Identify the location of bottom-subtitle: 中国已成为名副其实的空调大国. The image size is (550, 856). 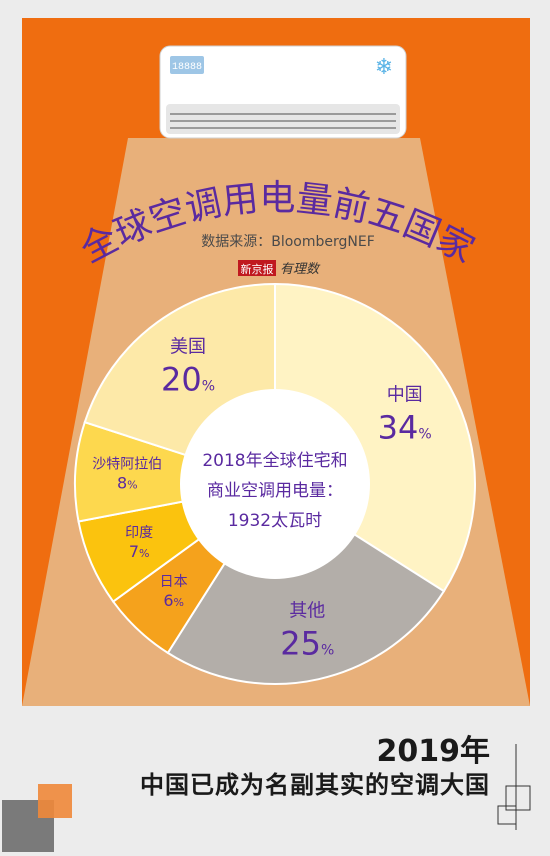
(315, 785).